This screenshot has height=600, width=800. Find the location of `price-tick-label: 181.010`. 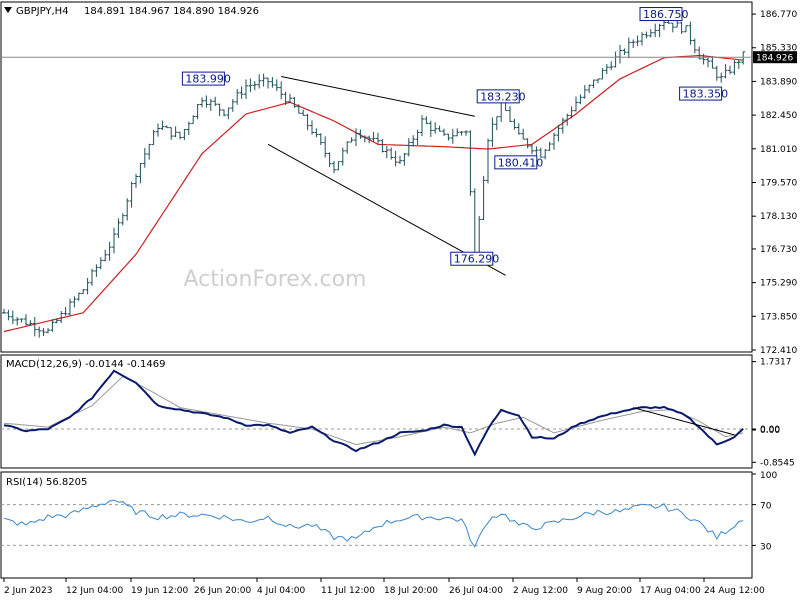

price-tick-label: 181.010 is located at coordinates (778, 150).